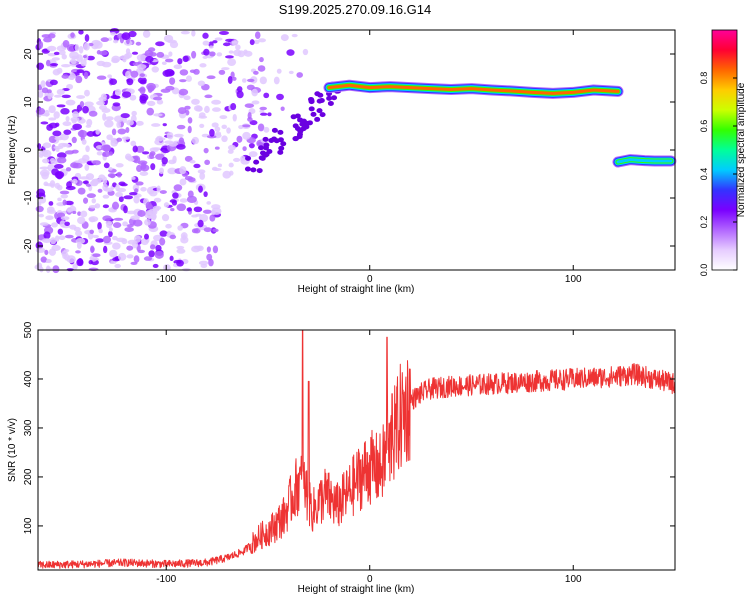  What do you see at coordinates (704, 174) in the screenshot?
I see `colorbar-tick-label: 0.4` at bounding box center [704, 174].